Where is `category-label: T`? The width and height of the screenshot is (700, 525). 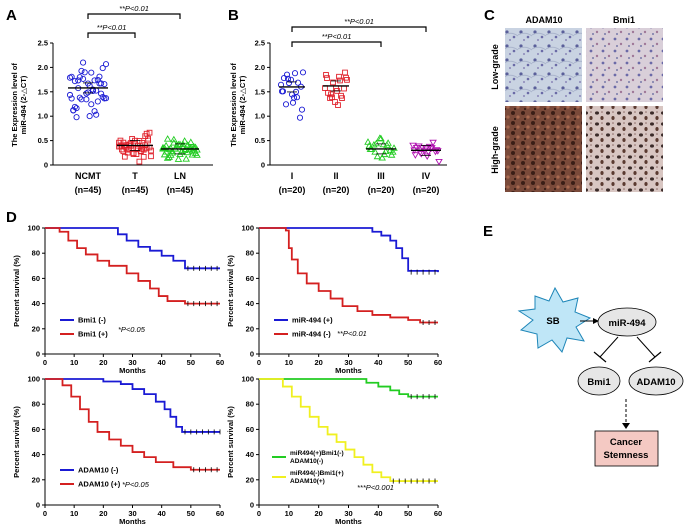 category-label: T is located at coordinates (135, 176).